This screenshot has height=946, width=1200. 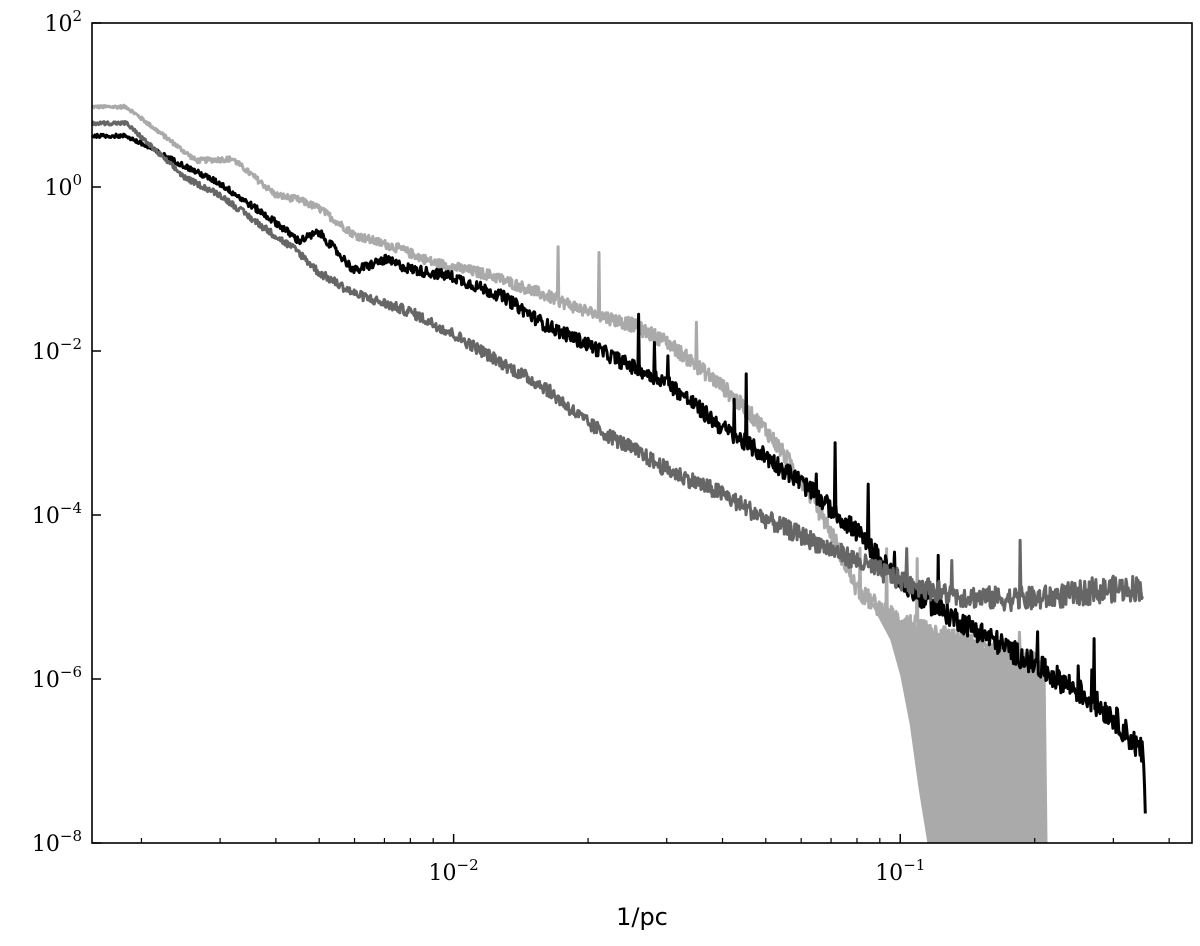 I want to click on y-tick-label: 10⁰, so click(x=63, y=186).